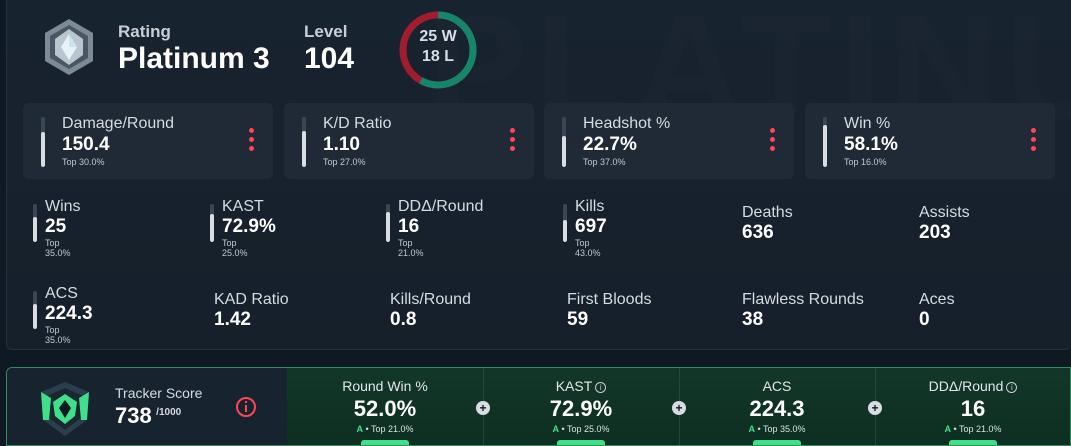 Image resolution: width=1071 pixels, height=446 pixels. I want to click on stat-card-label: Damage/Round, so click(118, 123).